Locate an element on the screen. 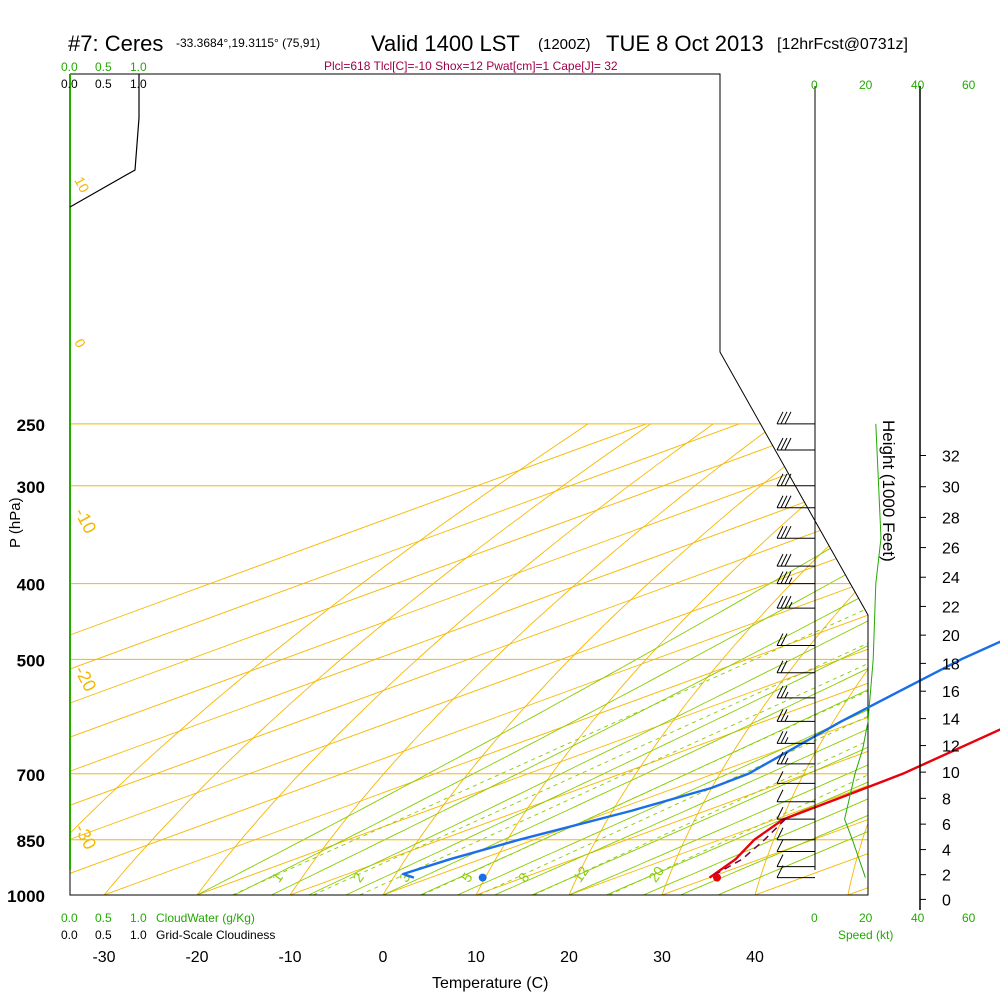  dewpoint-line is located at coordinates (701, 759).